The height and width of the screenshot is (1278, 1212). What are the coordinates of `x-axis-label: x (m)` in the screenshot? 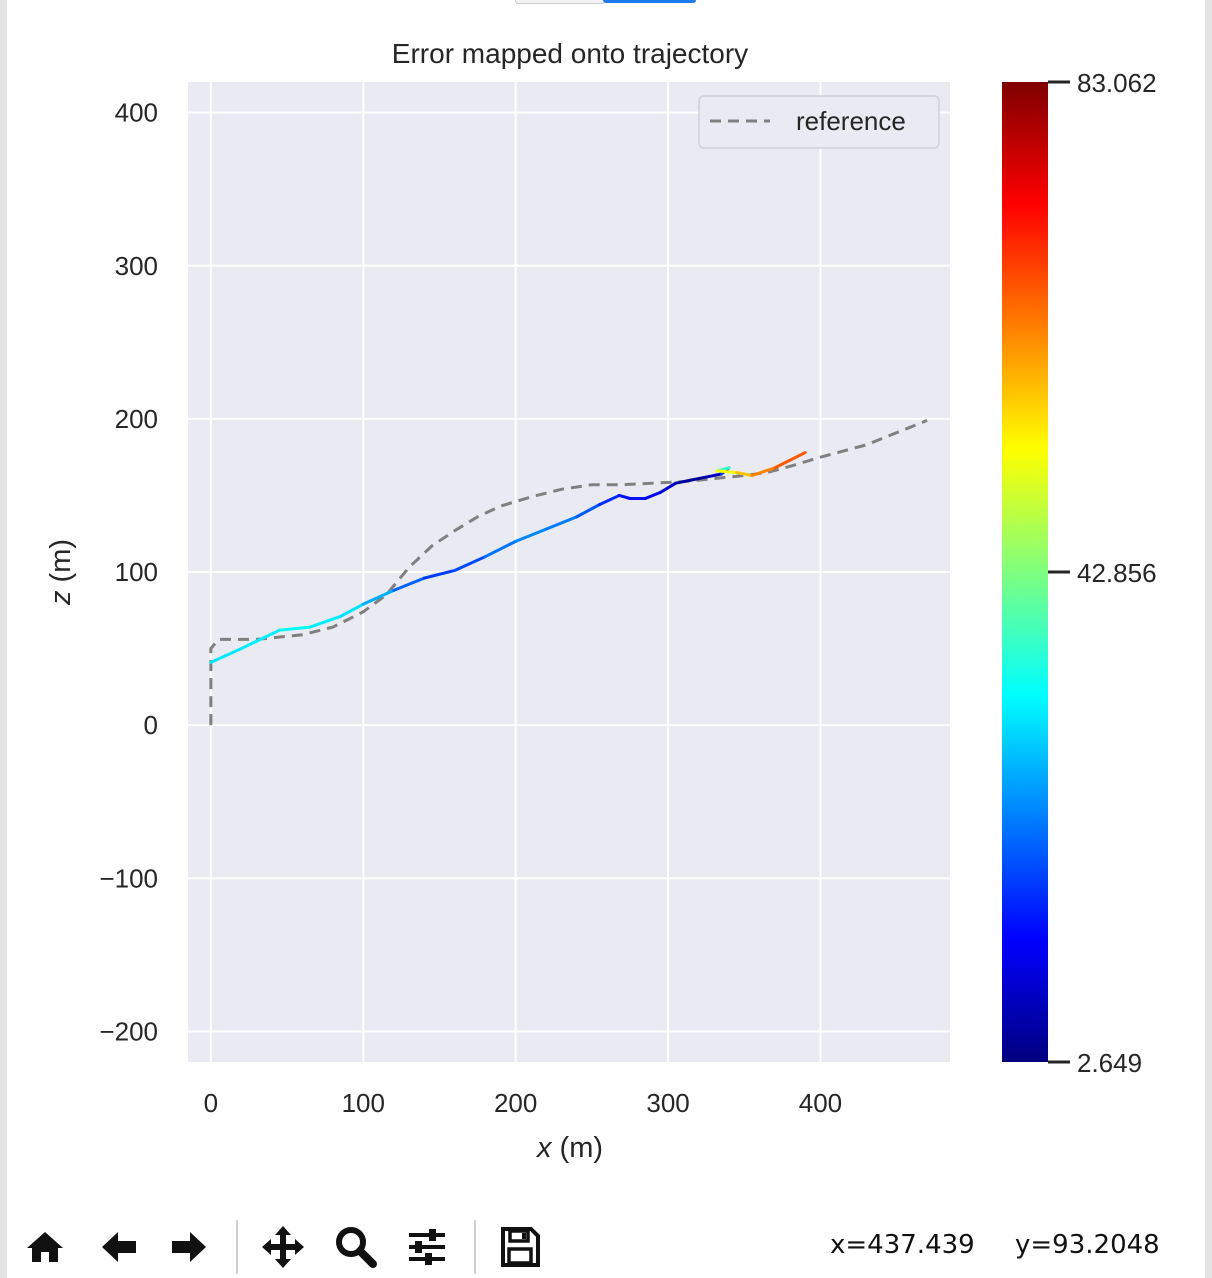 It's located at (569, 1148).